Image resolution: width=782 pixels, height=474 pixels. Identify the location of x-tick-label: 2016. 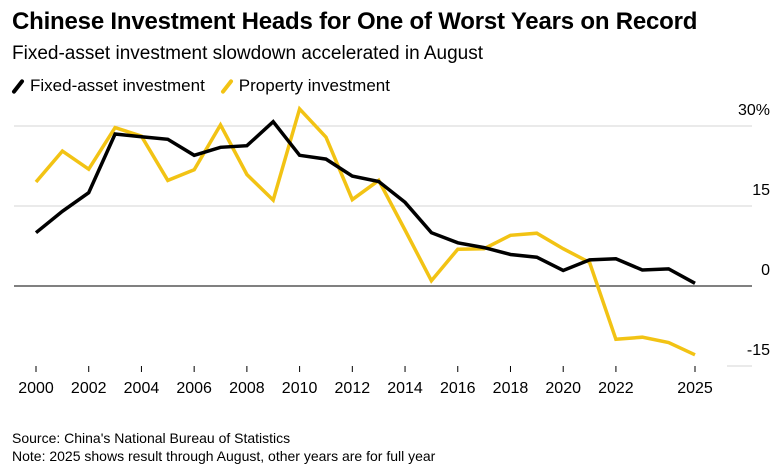
(458, 388).